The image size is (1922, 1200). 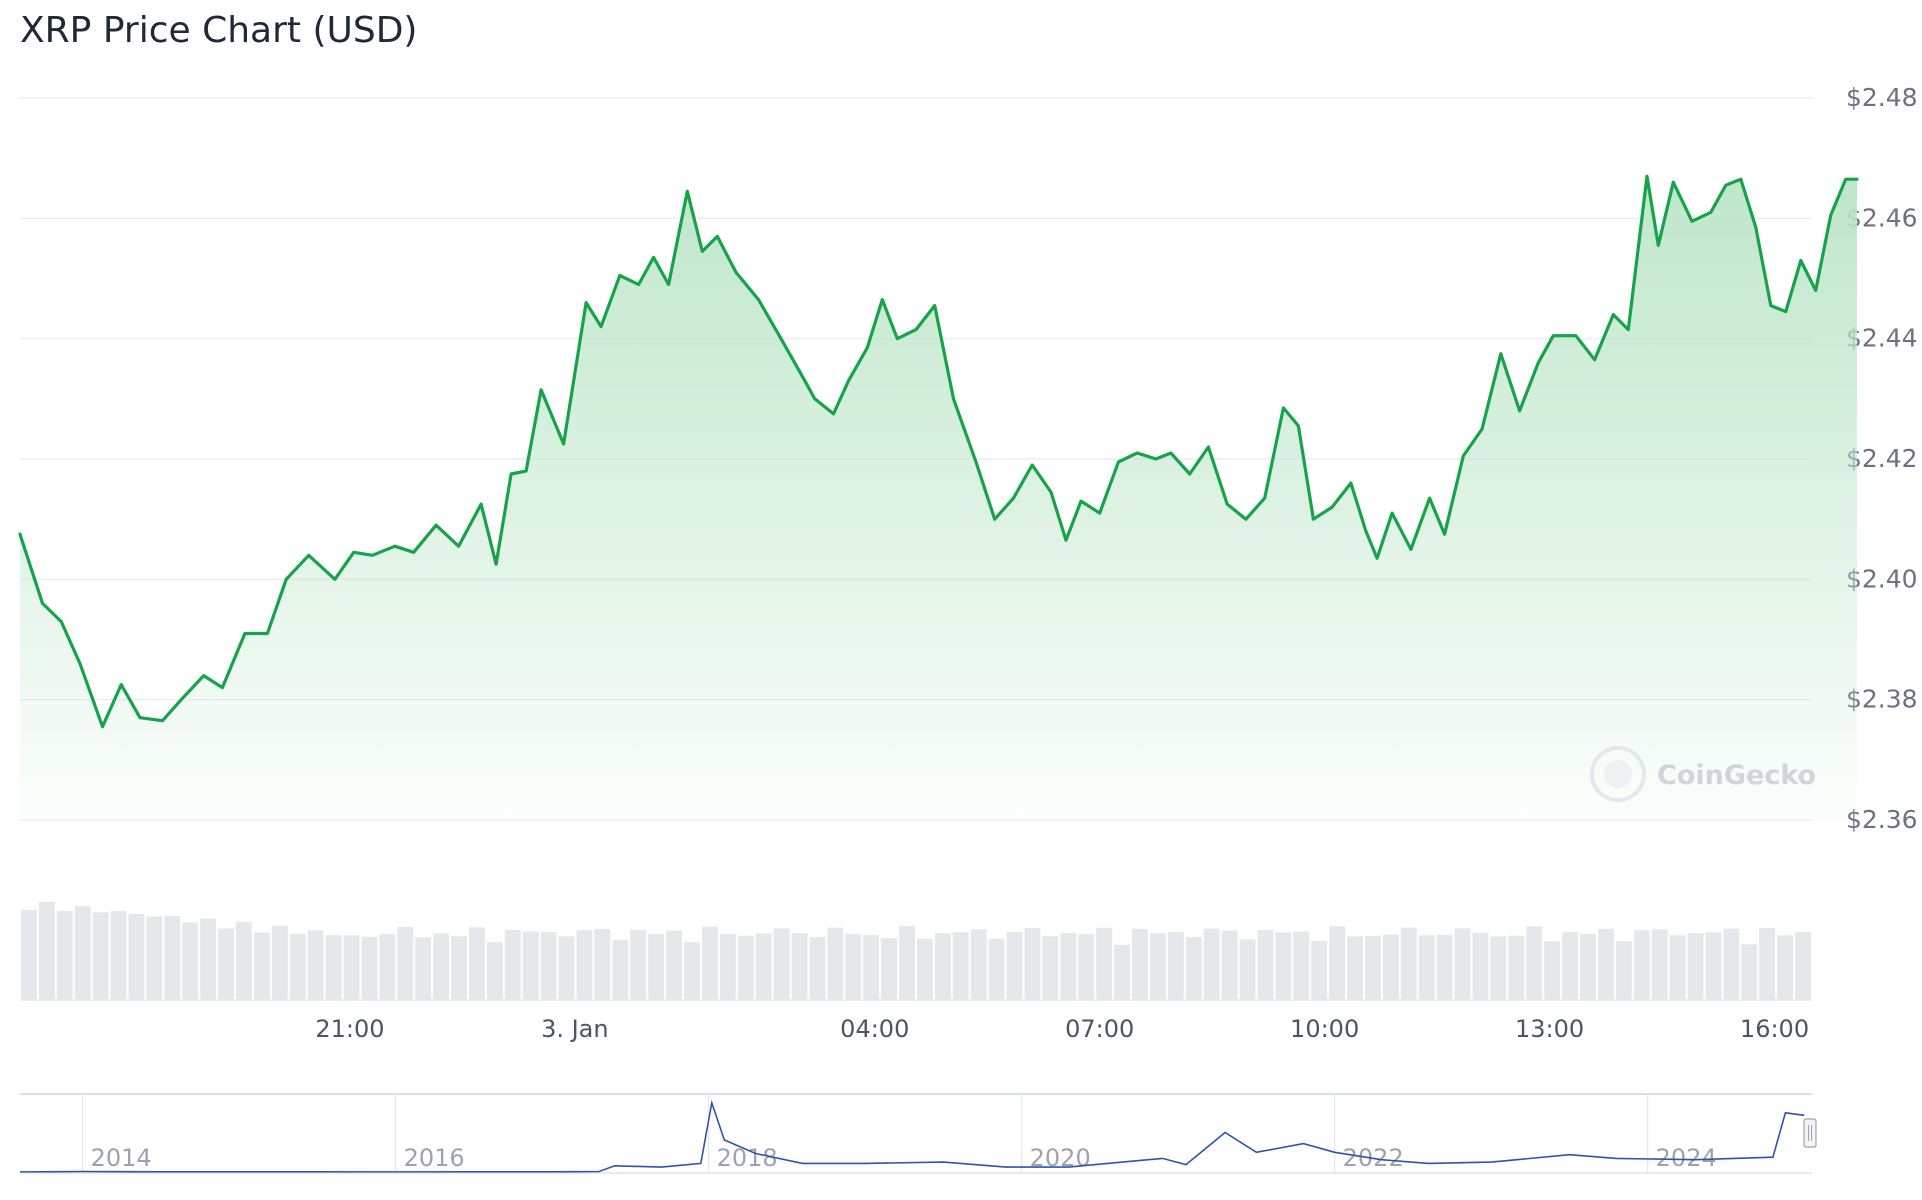 I want to click on navigator-handle, so click(x=1810, y=1133).